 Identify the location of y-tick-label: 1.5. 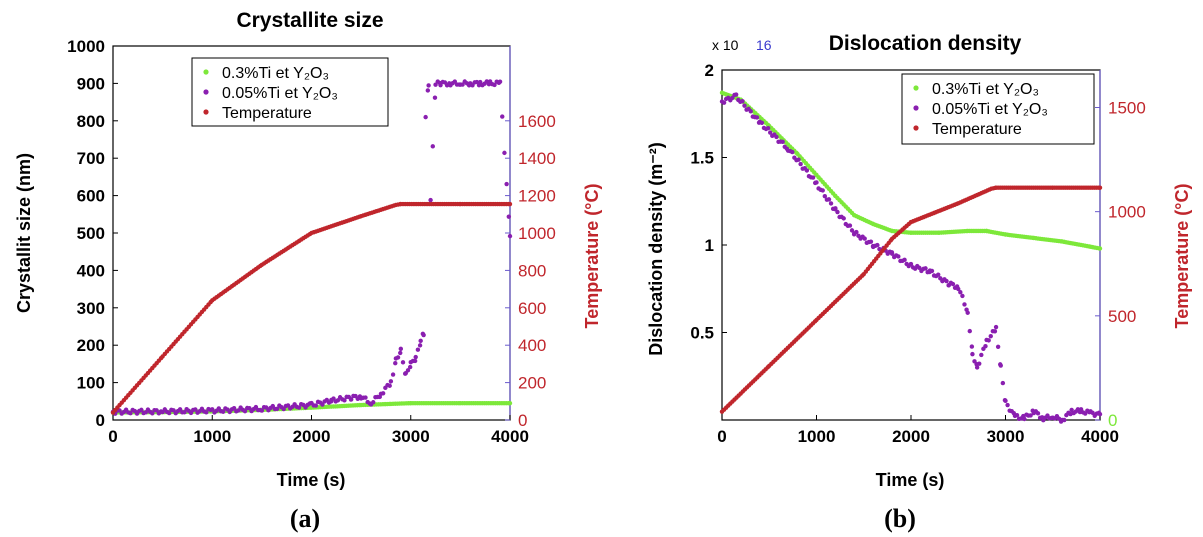
(702, 158).